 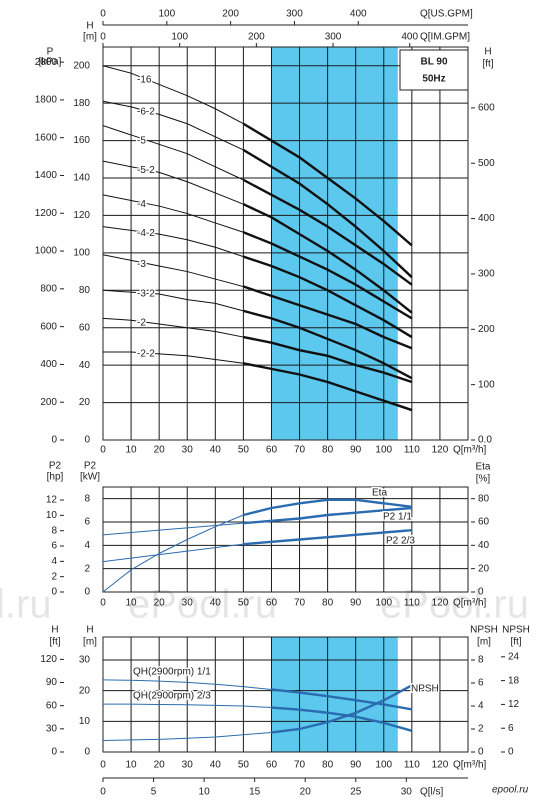 What do you see at coordinates (285, 694) in the screenshot?
I see `plot-frame` at bounding box center [285, 694].